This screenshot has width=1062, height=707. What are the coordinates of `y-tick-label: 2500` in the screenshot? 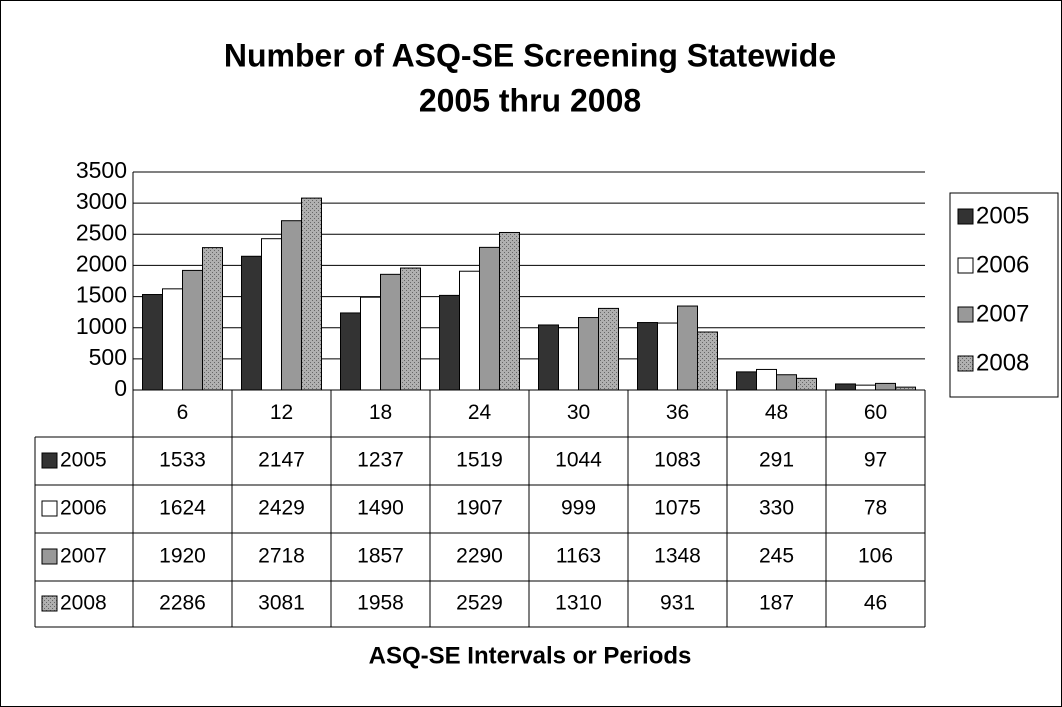 It's located at (101, 232).